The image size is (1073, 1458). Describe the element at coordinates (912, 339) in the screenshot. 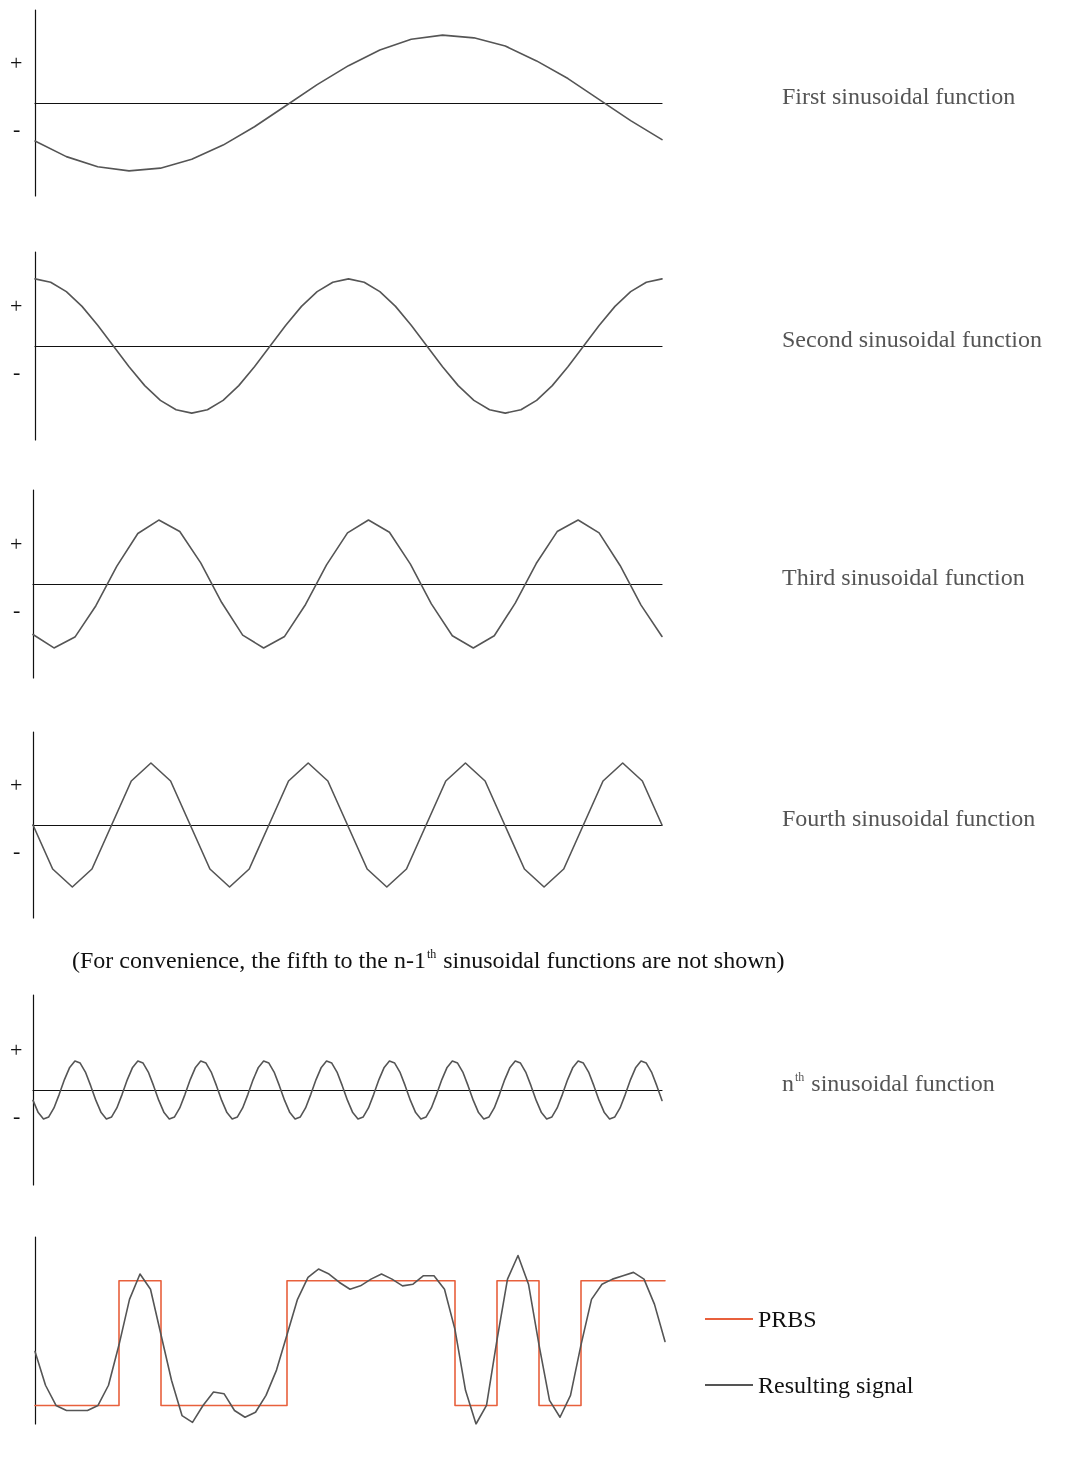

I see `text: Second sinusoidal function` at that location.